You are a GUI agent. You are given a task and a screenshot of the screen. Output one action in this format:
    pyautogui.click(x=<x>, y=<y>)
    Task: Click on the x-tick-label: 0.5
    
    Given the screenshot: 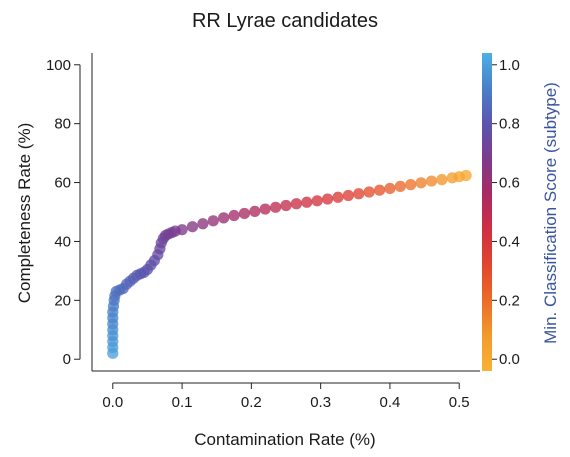 What is the action you would take?
    pyautogui.click(x=459, y=402)
    